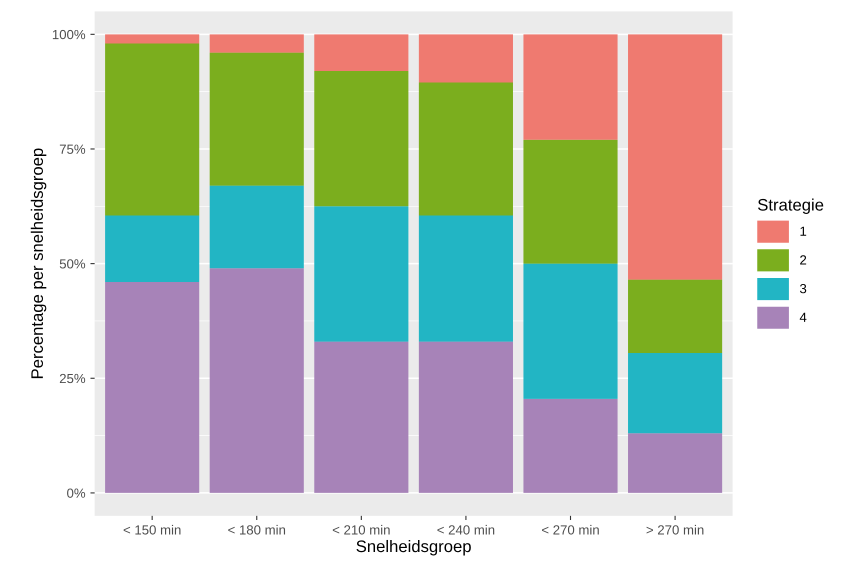 Image resolution: width=845 pixels, height=570 pixels. What do you see at coordinates (152, 529) in the screenshot?
I see `x-tick-label: < 150 min` at bounding box center [152, 529].